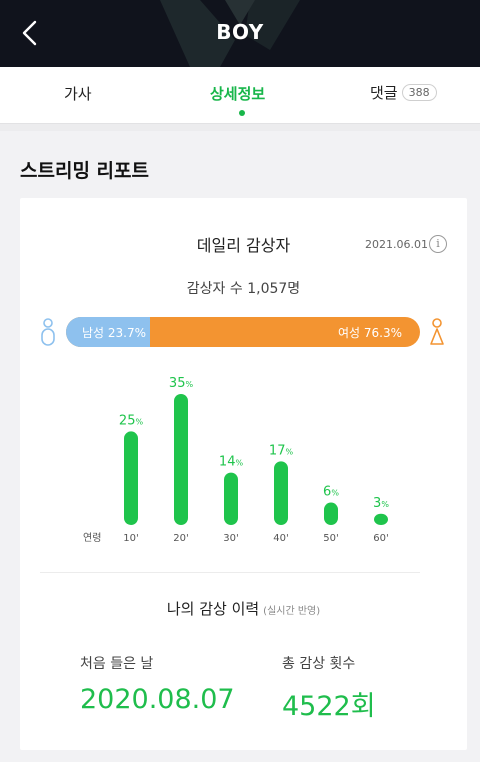 This screenshot has width=480, height=762. What do you see at coordinates (92, 538) in the screenshot?
I see `x-axis-label: 연령` at bounding box center [92, 538].